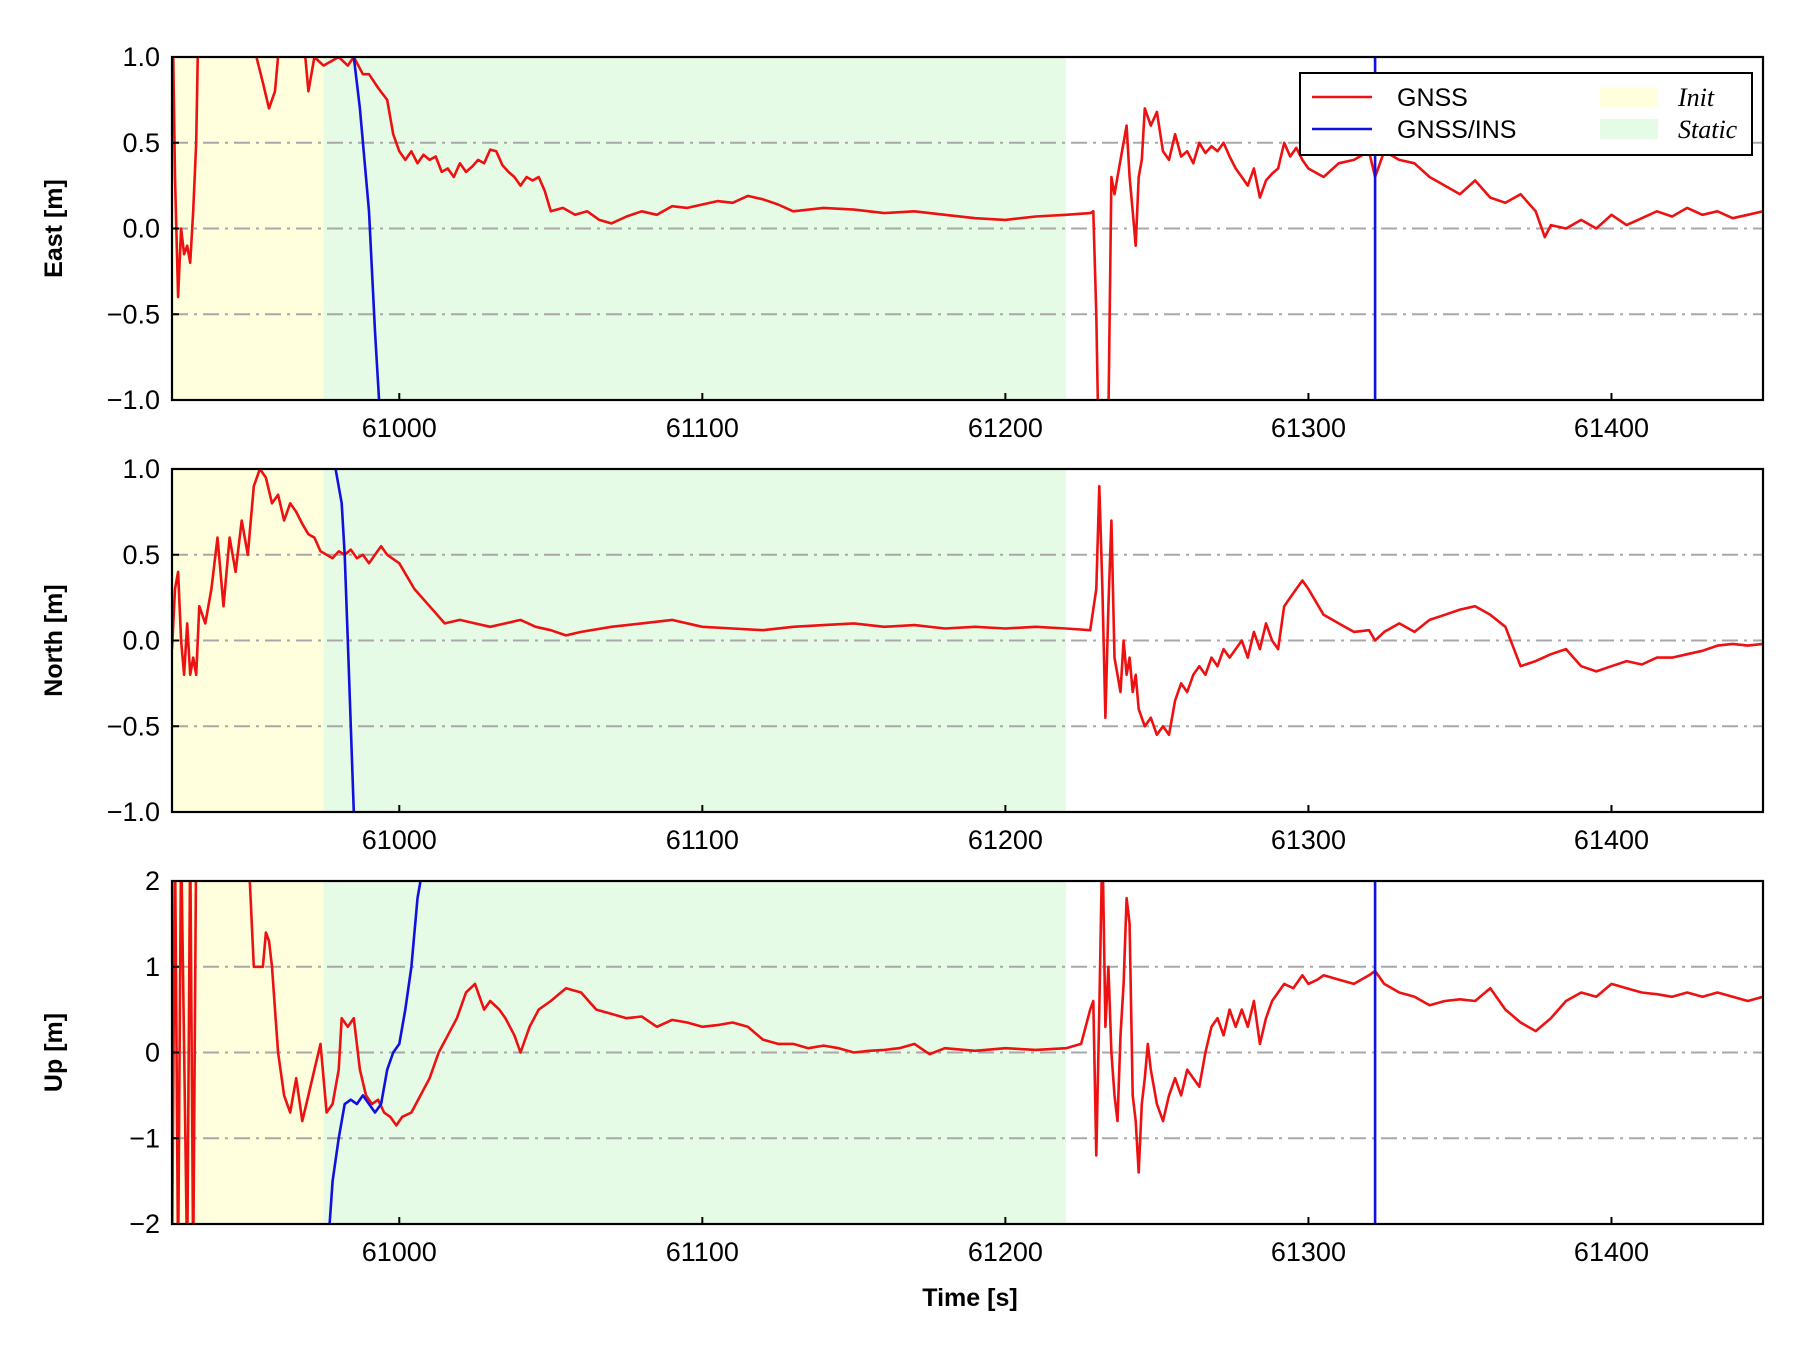 The image size is (1800, 1350). Describe the element at coordinates (152, 1053) in the screenshot. I see `y-tick-label: 0` at that location.